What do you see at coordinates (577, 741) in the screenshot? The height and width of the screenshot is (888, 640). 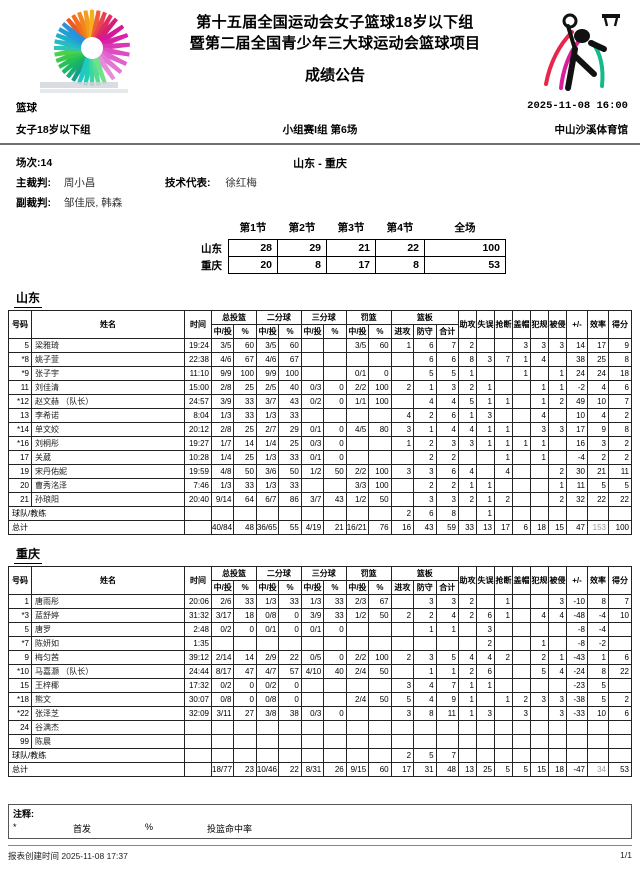 I see `cell-plusminus` at bounding box center [577, 741].